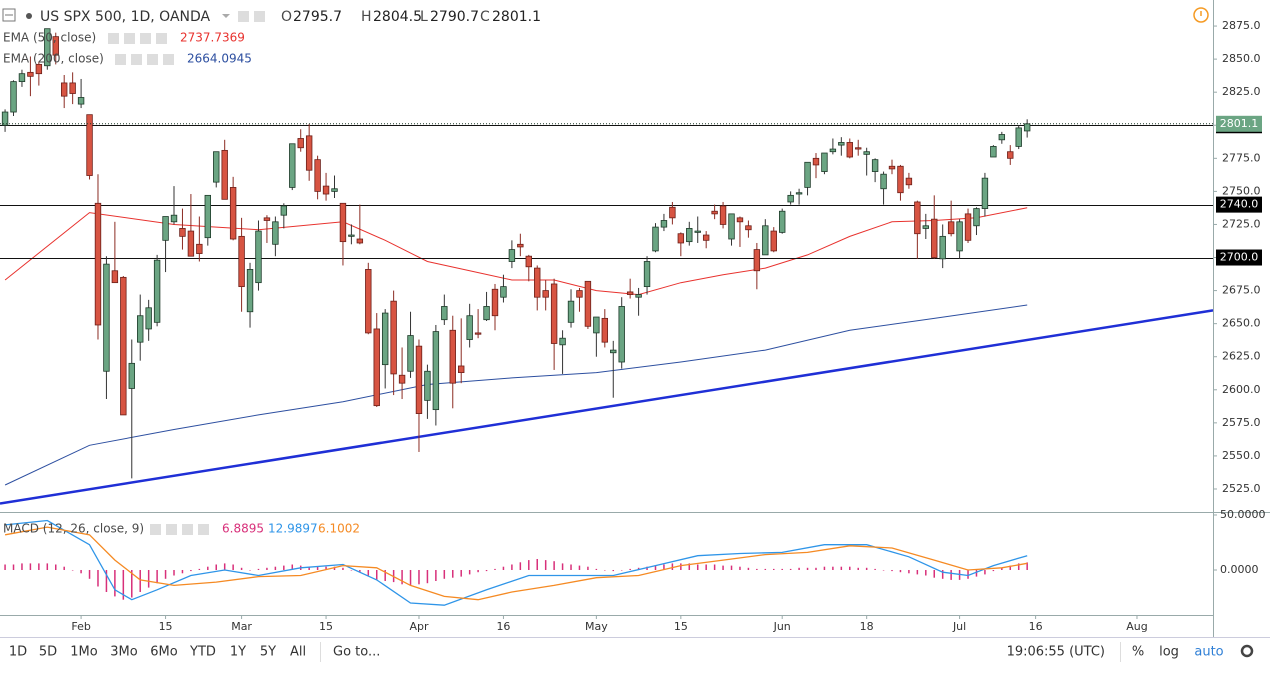  Describe the element at coordinates (226, 16) in the screenshot. I see `dropdown` at that location.